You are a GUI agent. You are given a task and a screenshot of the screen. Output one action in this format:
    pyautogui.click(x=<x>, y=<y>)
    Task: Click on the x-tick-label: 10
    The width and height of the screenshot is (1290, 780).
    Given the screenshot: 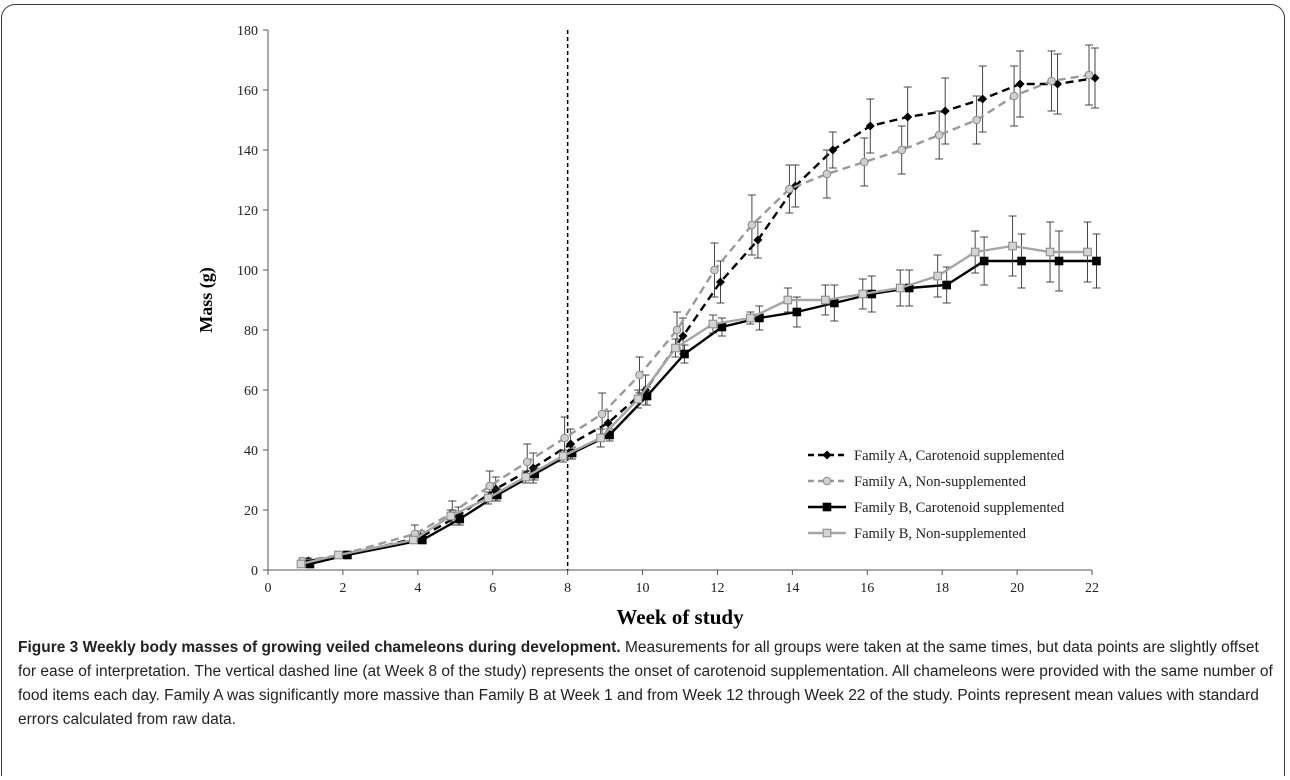 What is the action you would take?
    pyautogui.click(x=643, y=588)
    